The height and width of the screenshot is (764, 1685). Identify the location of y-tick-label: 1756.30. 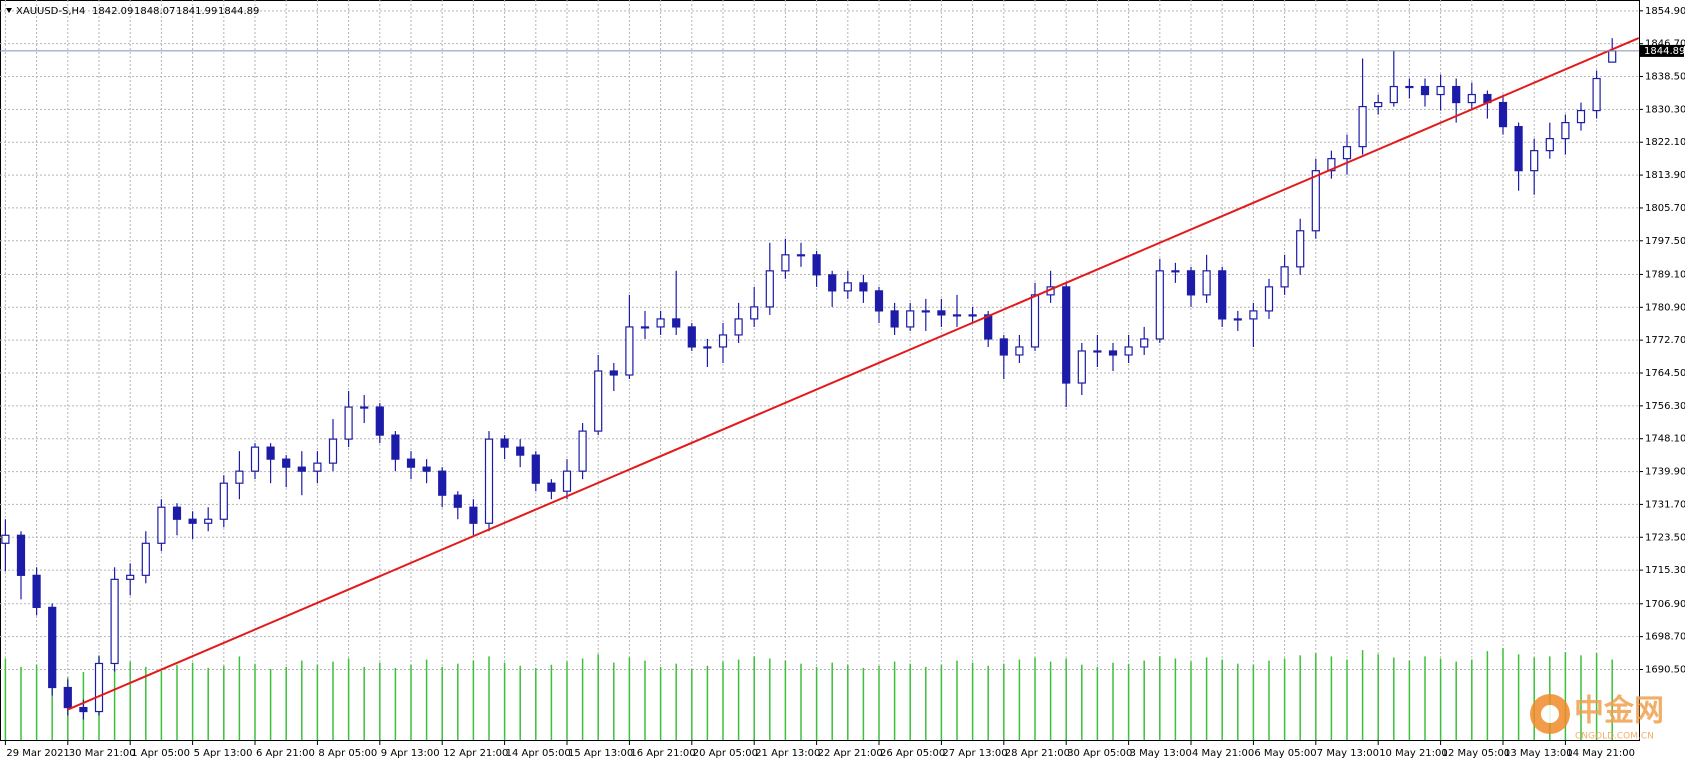
(1665, 406).